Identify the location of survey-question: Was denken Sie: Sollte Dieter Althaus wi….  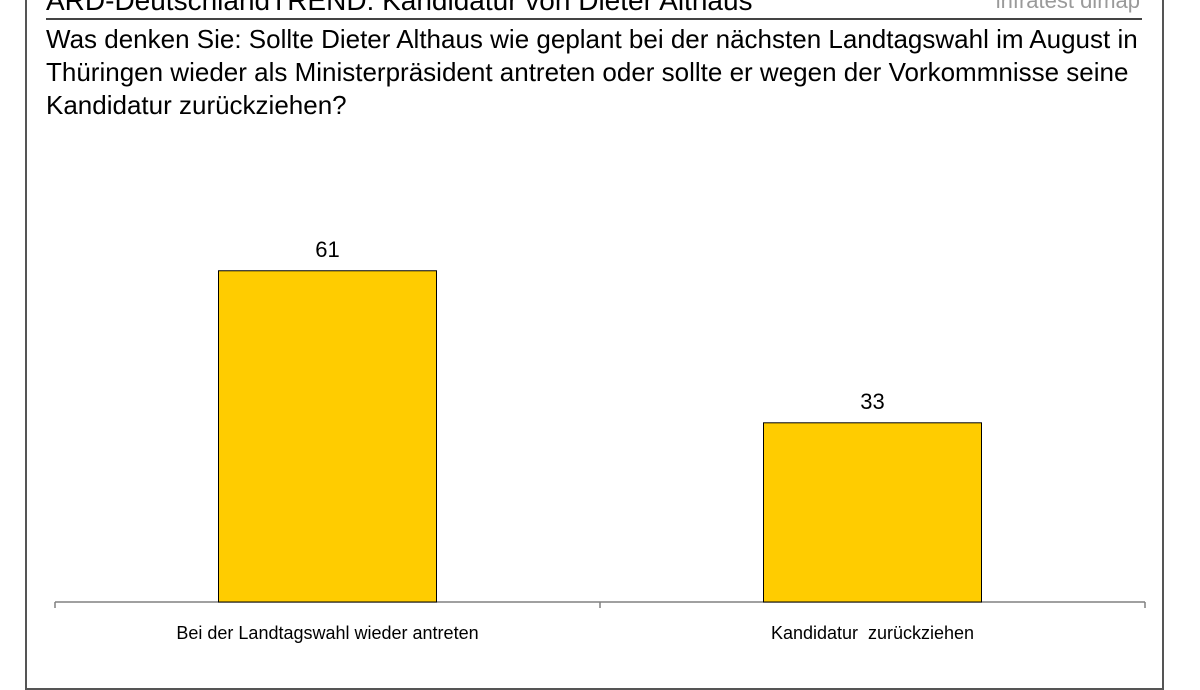
(592, 72).